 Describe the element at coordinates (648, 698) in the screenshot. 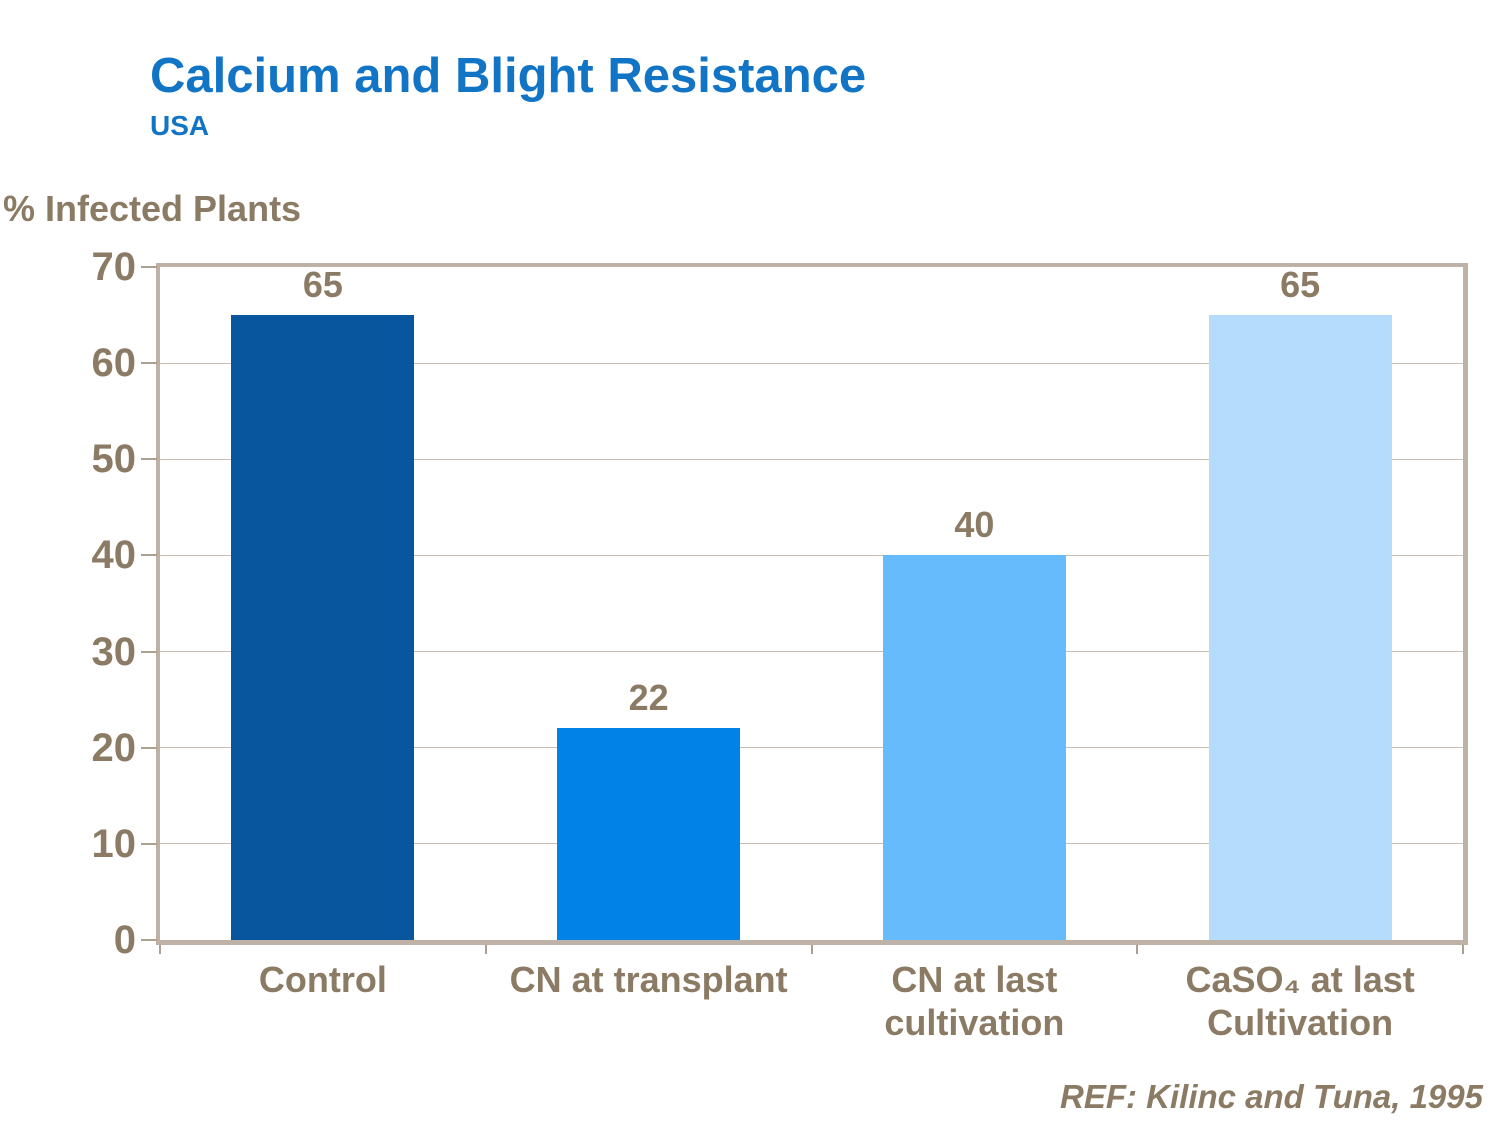

I see `bar-value-label: 22` at that location.